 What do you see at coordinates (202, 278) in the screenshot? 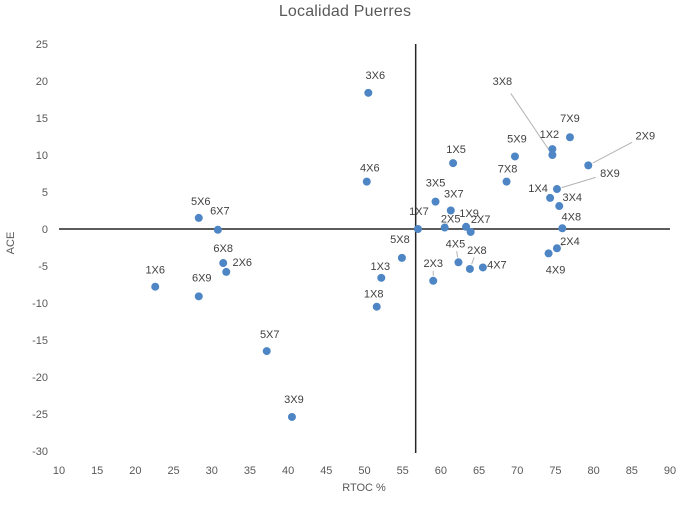
I see `data-point-label-6x9: 6X9` at bounding box center [202, 278].